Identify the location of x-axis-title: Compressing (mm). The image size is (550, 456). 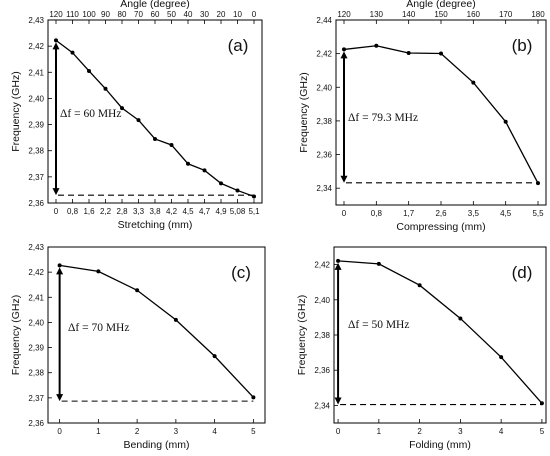
(440, 227).